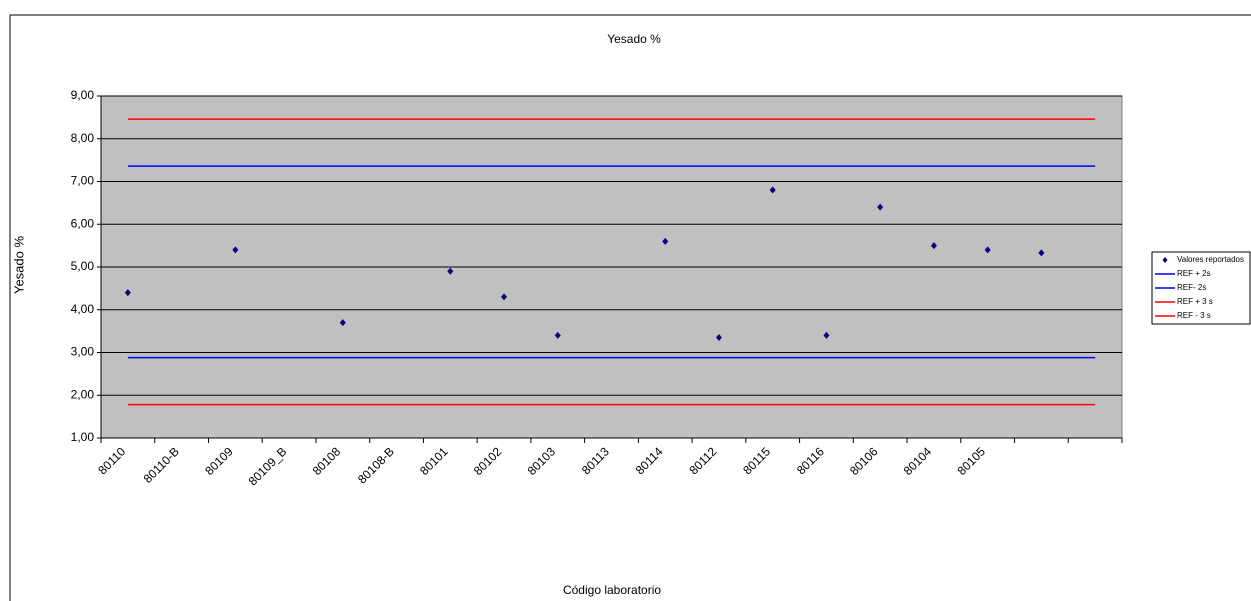 Image resolution: width=1251 pixels, height=601 pixels. What do you see at coordinates (1191, 287) in the screenshot?
I see `legend-label: REF- 2s` at bounding box center [1191, 287].